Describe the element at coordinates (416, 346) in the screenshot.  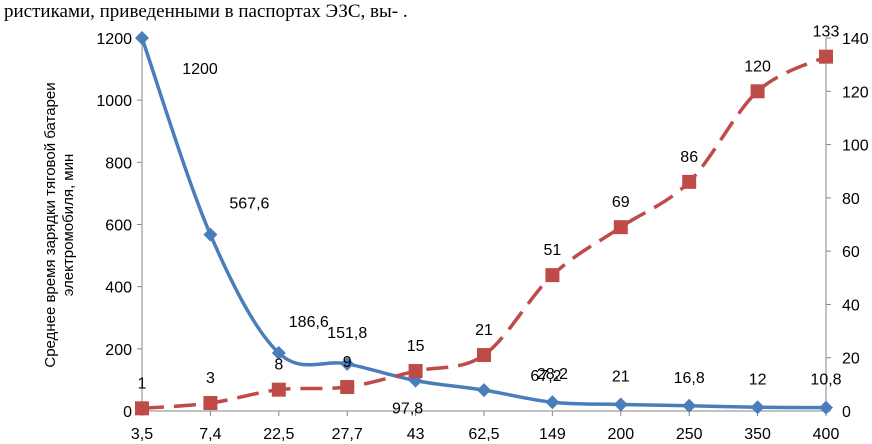
I see `data-label: 15` at that location.